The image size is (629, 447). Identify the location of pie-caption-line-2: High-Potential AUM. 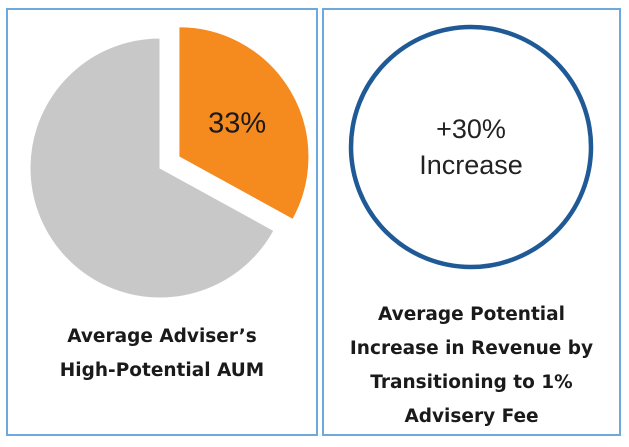
(162, 370).